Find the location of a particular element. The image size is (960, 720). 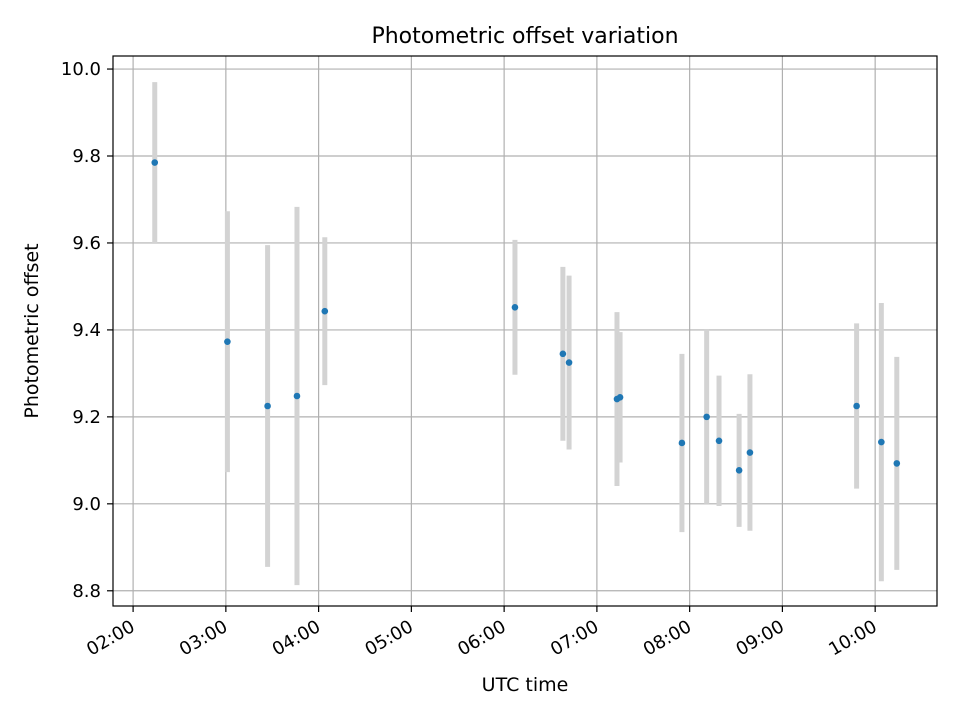

y-tick-label: 8.8 is located at coordinates (86, 591).